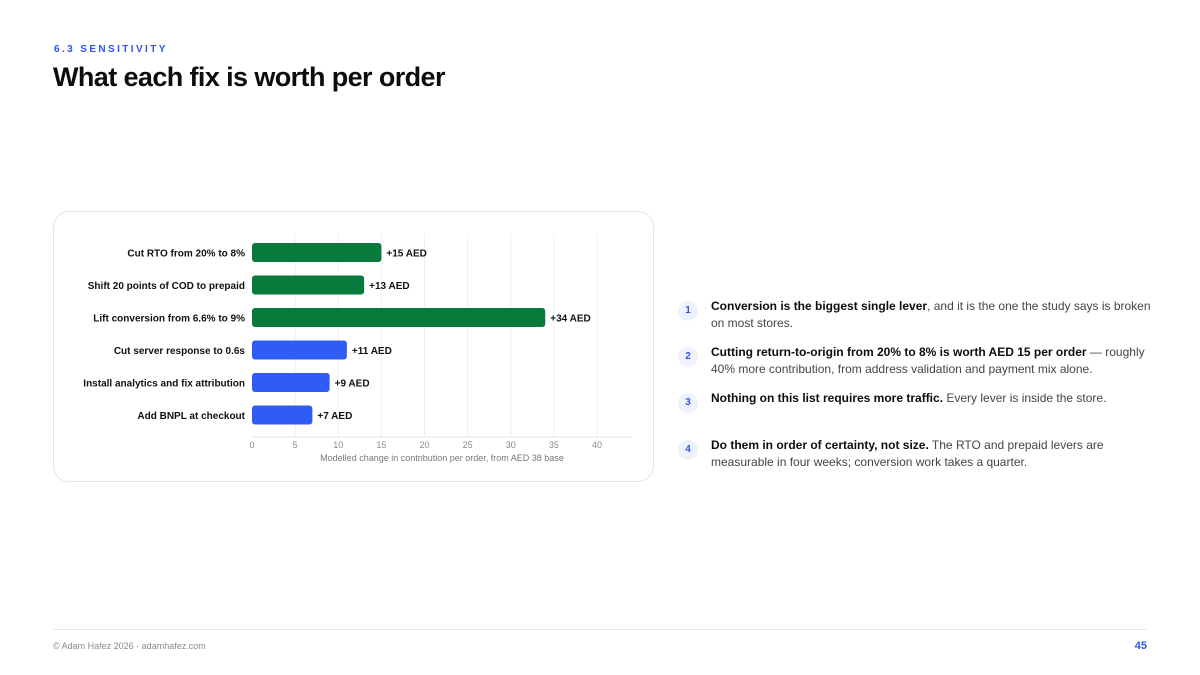  I want to click on footer-divider, so click(600, 629).